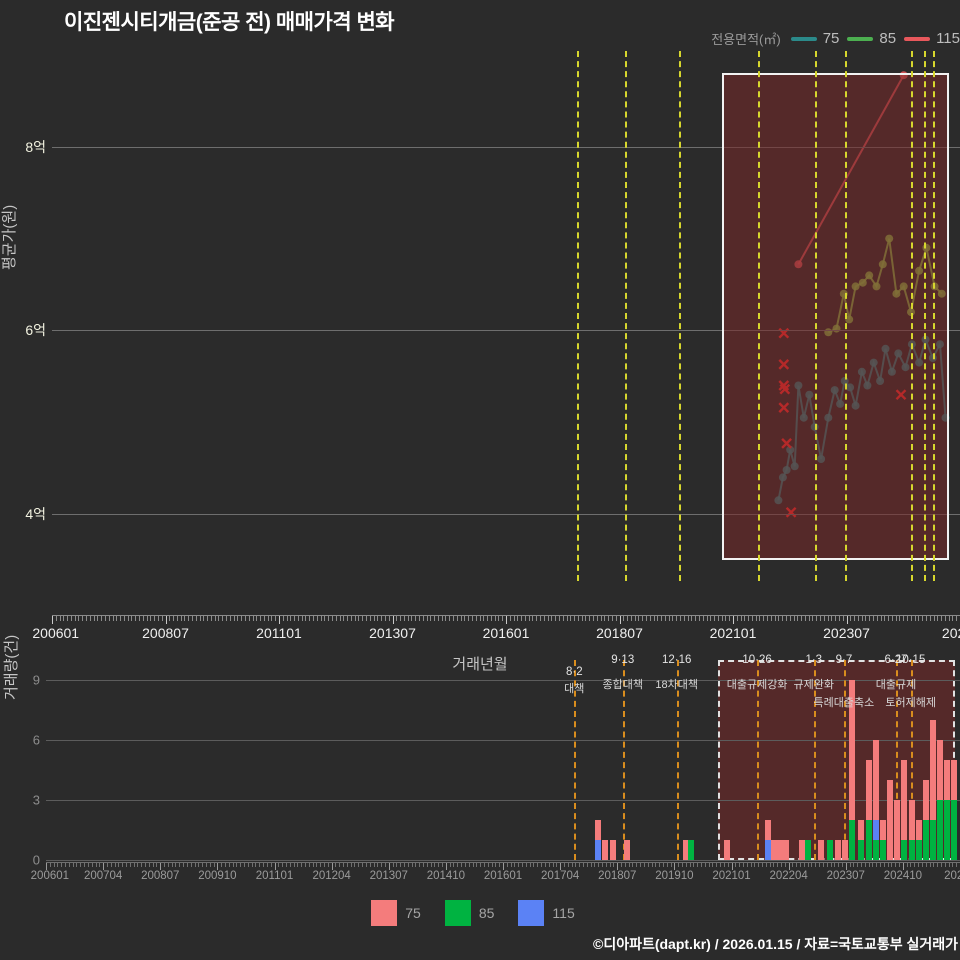  I want to click on price-x-axis, so click(506, 619).